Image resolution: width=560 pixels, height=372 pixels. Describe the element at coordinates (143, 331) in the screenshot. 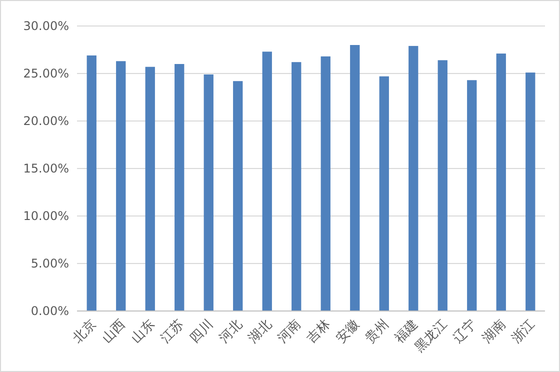

I see `x-tick-label: 山东` at that location.